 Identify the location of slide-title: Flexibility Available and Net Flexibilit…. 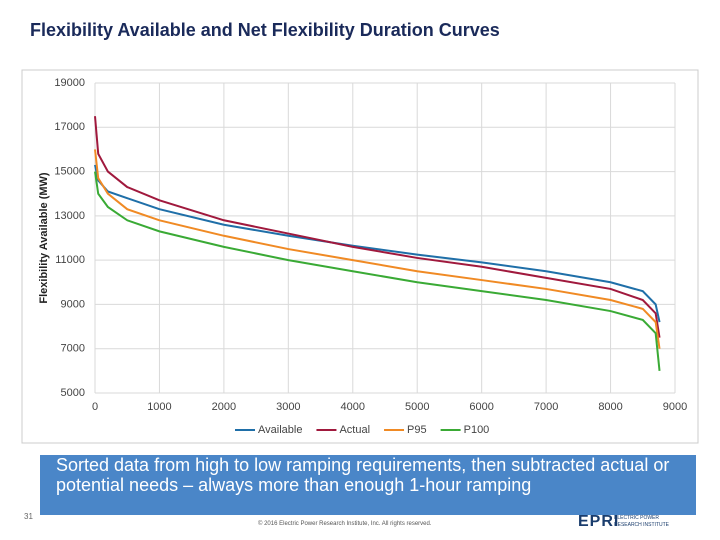
(265, 30).